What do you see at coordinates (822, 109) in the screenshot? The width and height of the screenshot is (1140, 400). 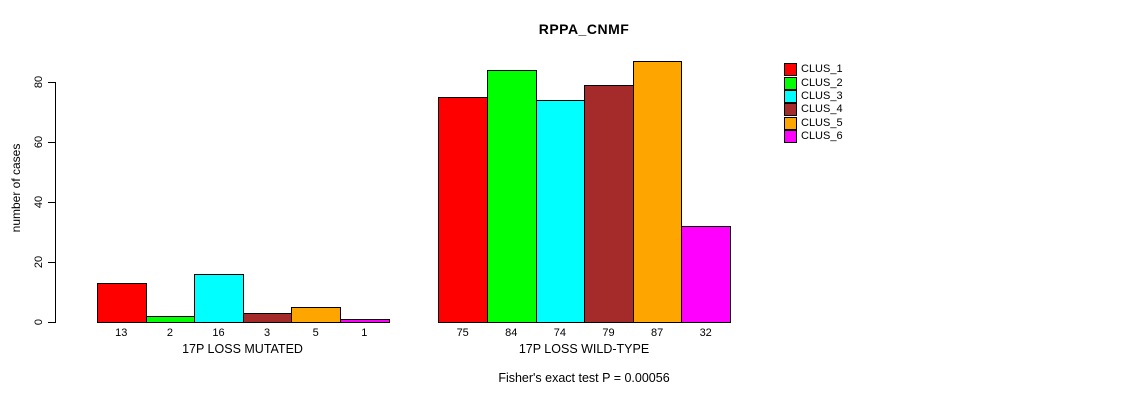 I see `legend-label: CLUS_4` at bounding box center [822, 109].